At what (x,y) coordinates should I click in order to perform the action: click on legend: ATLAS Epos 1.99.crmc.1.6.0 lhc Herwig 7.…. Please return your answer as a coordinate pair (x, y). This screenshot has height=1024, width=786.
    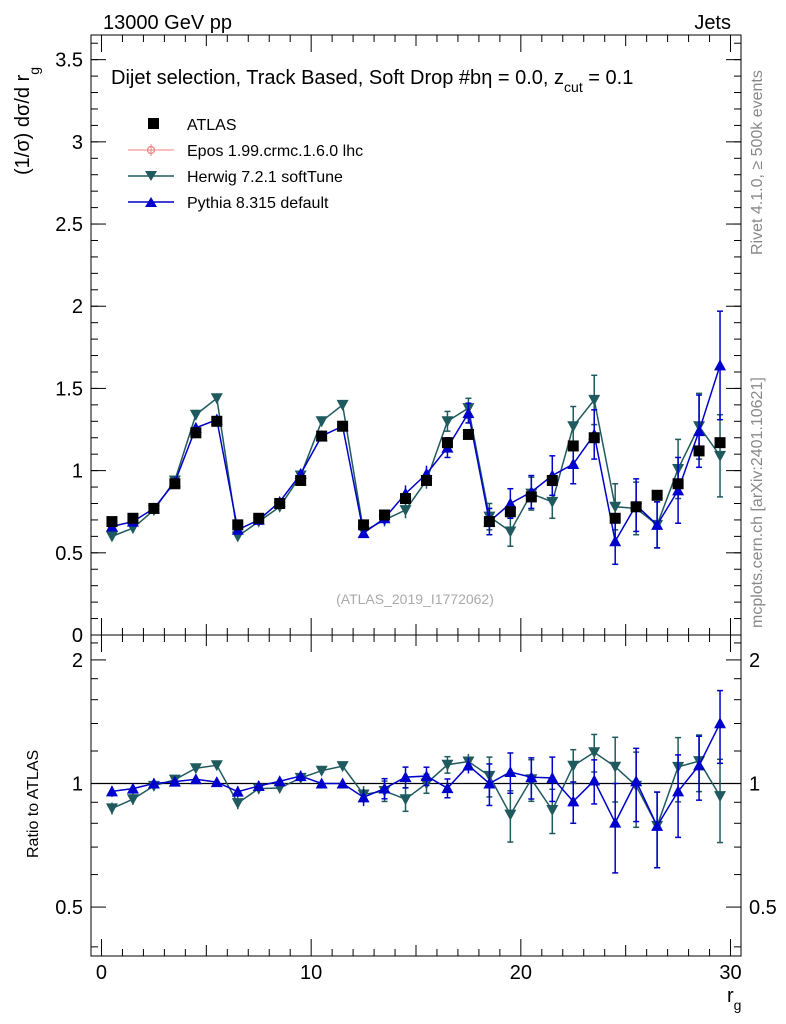
    Looking at the image, I should click on (245, 164).